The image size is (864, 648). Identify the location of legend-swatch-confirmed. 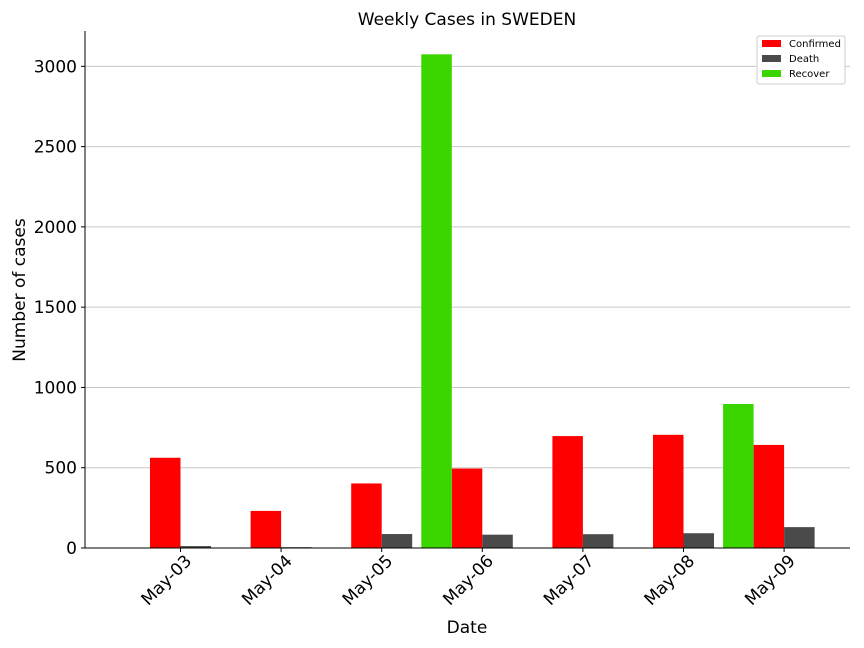
(771, 43).